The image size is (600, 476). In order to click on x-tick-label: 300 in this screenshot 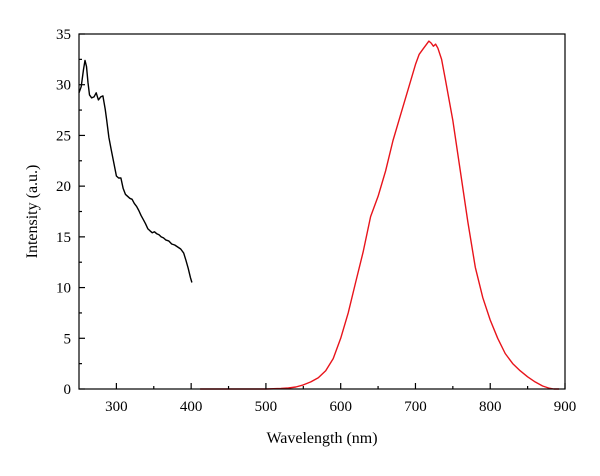, I will do `click(116, 407)`.